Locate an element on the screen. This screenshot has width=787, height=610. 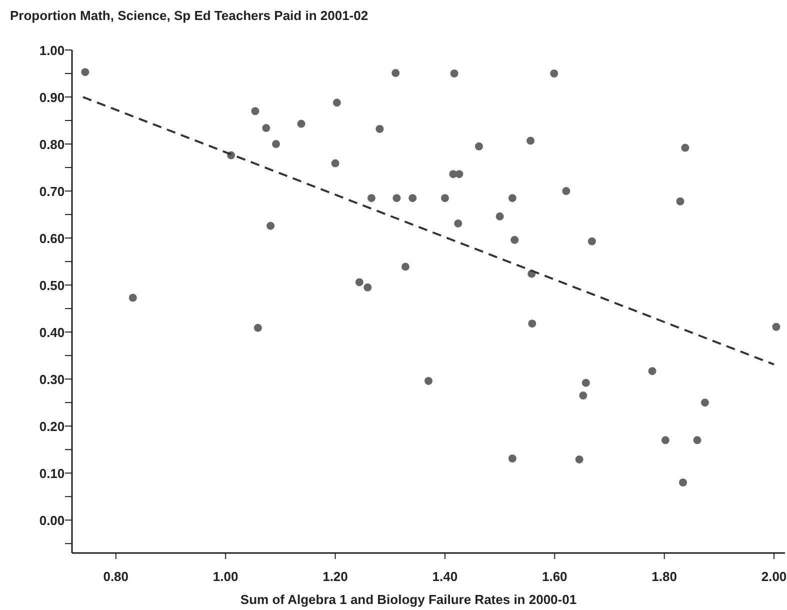
x-tick-label: 1.00 is located at coordinates (225, 576).